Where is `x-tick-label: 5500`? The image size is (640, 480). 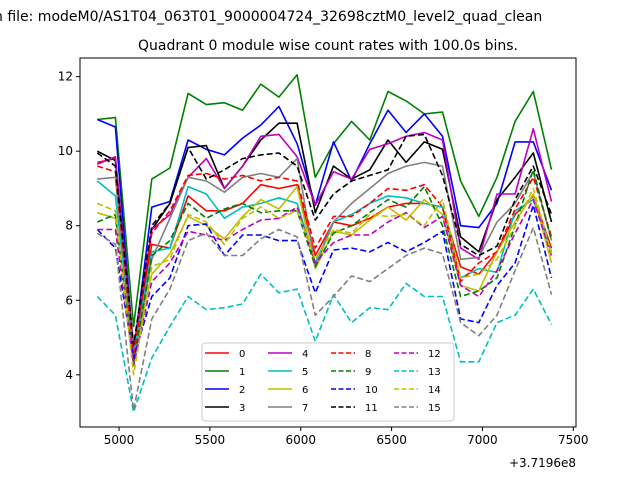
x-tick-label: 5500 is located at coordinates (210, 440).